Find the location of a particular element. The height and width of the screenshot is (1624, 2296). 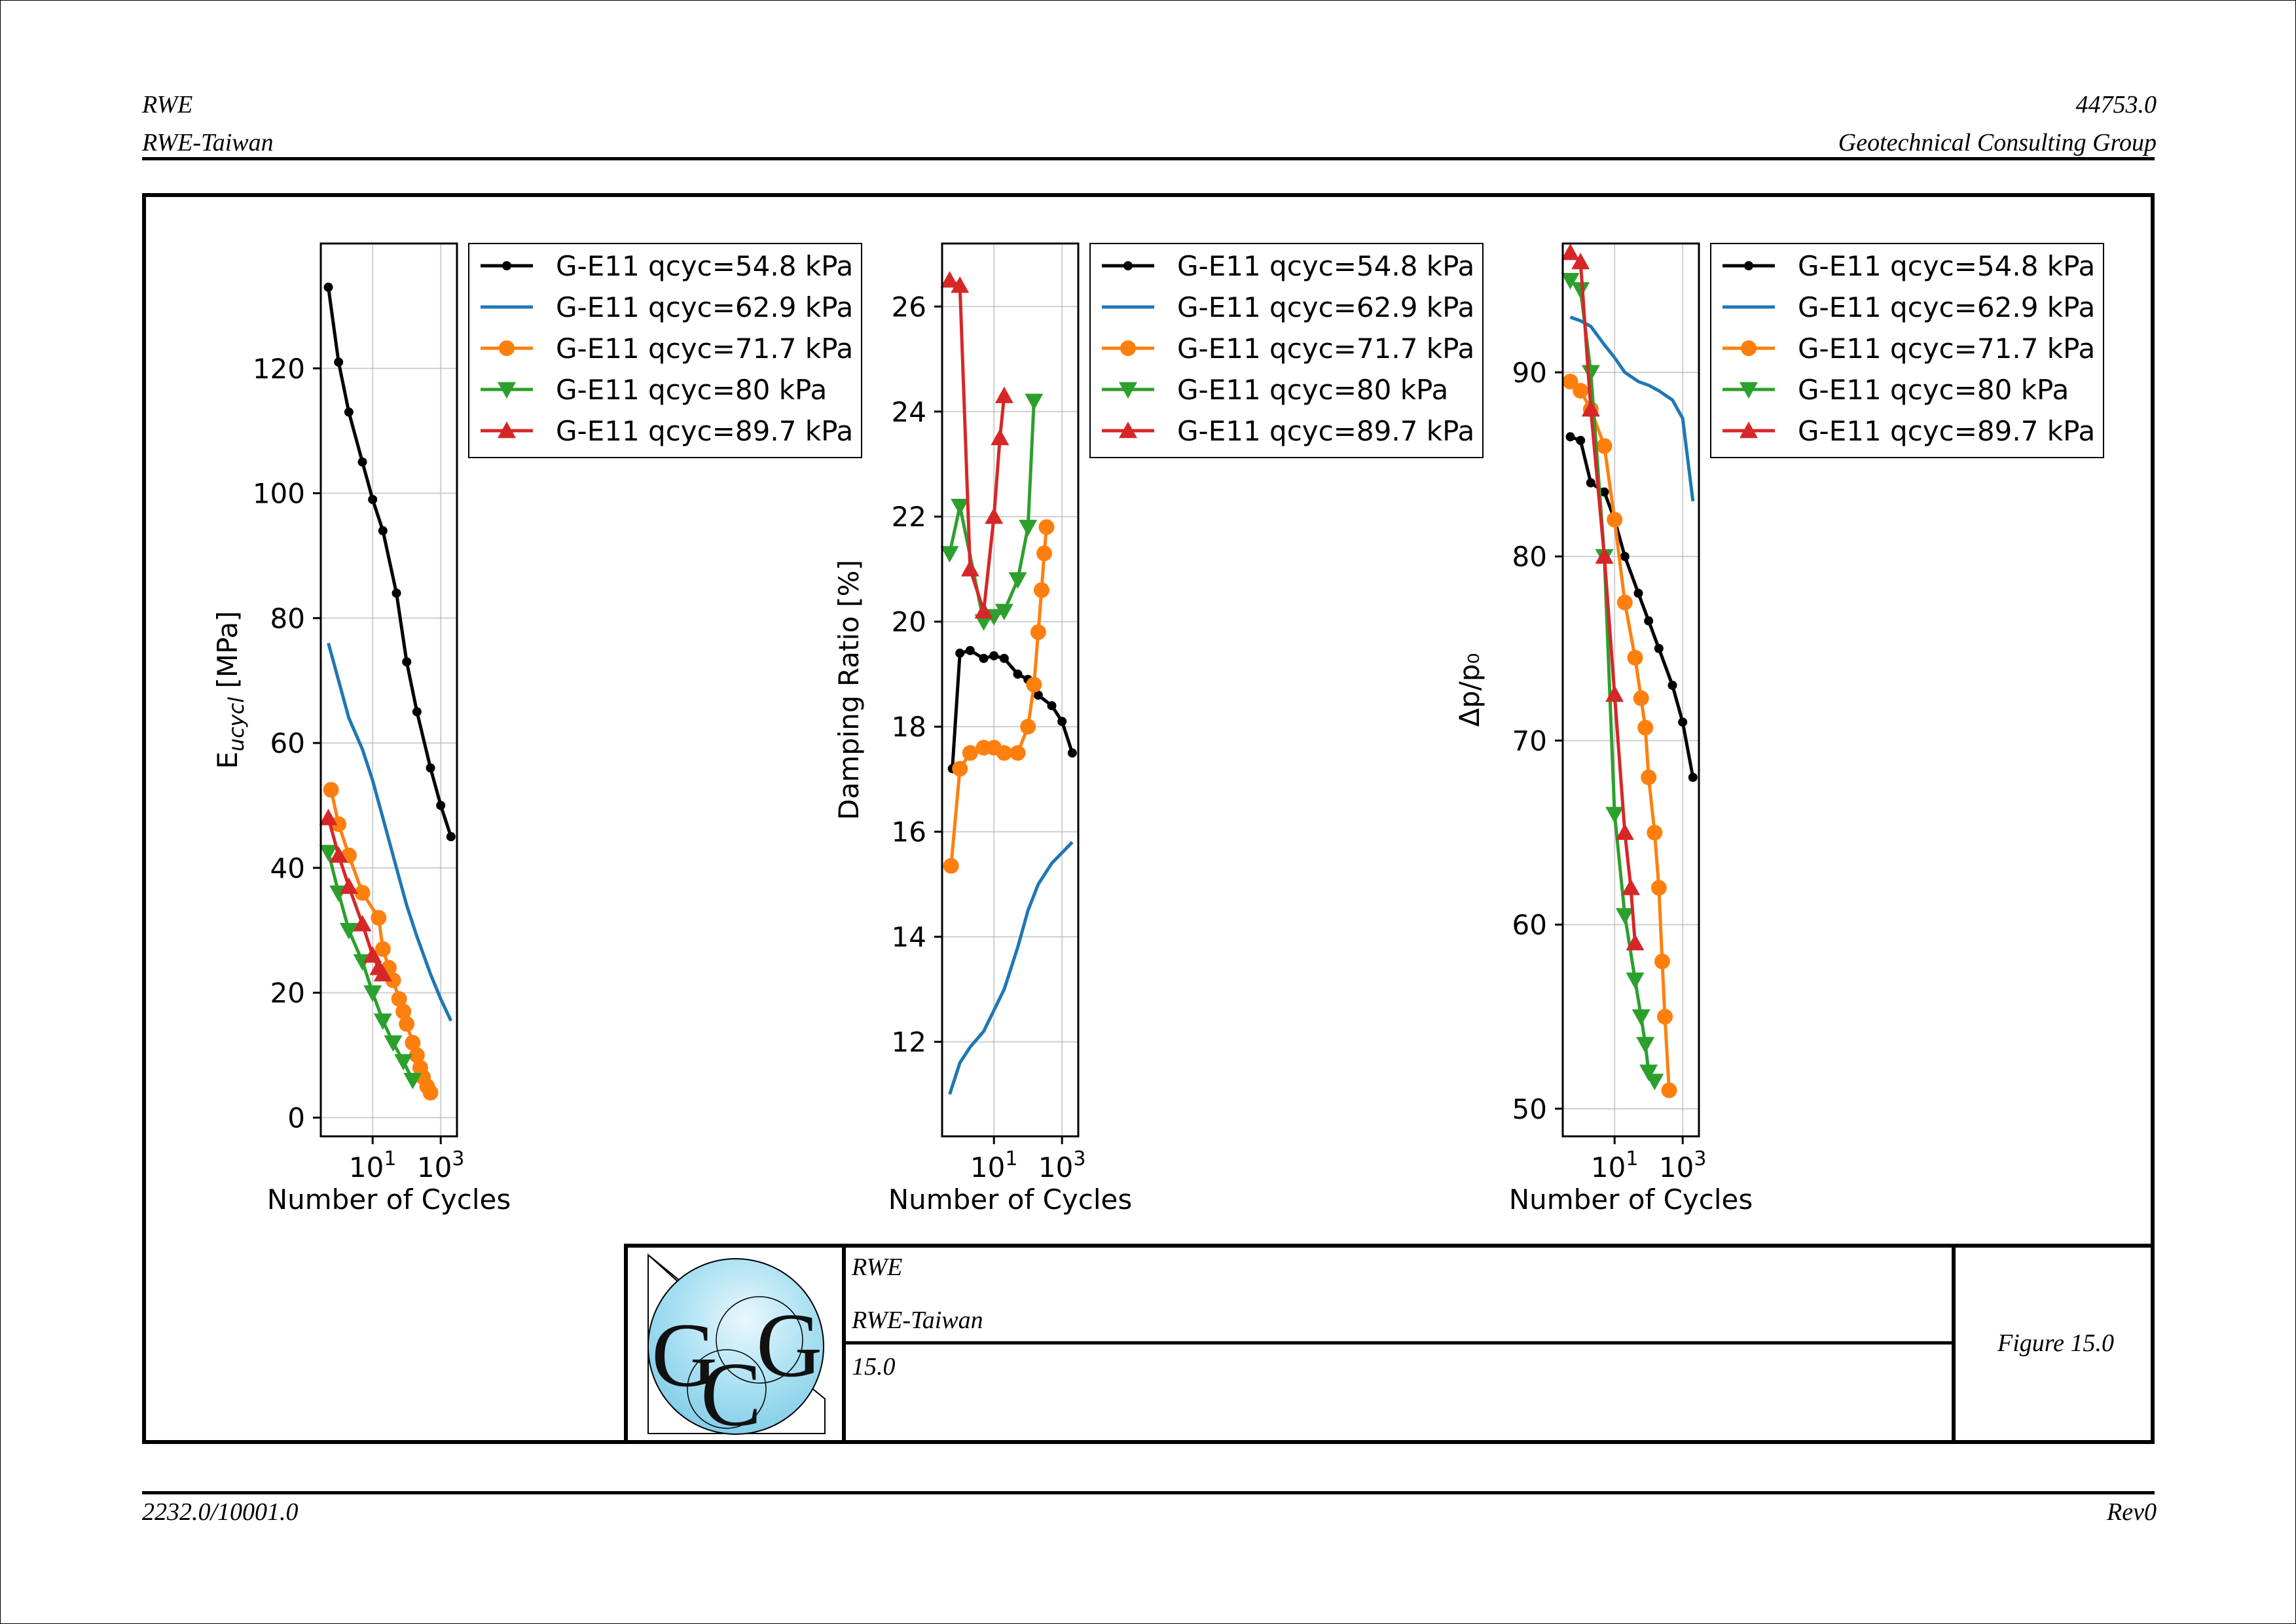

title-block-row-divider is located at coordinates (1399, 1342).